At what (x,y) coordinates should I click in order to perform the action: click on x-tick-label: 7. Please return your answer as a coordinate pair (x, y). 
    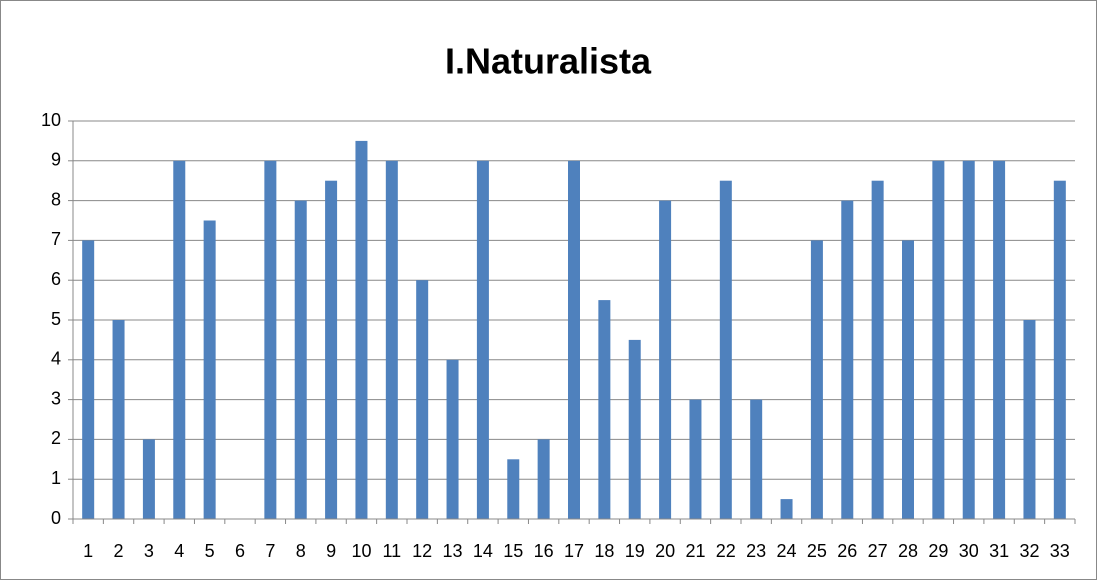
    Looking at the image, I should click on (270, 551).